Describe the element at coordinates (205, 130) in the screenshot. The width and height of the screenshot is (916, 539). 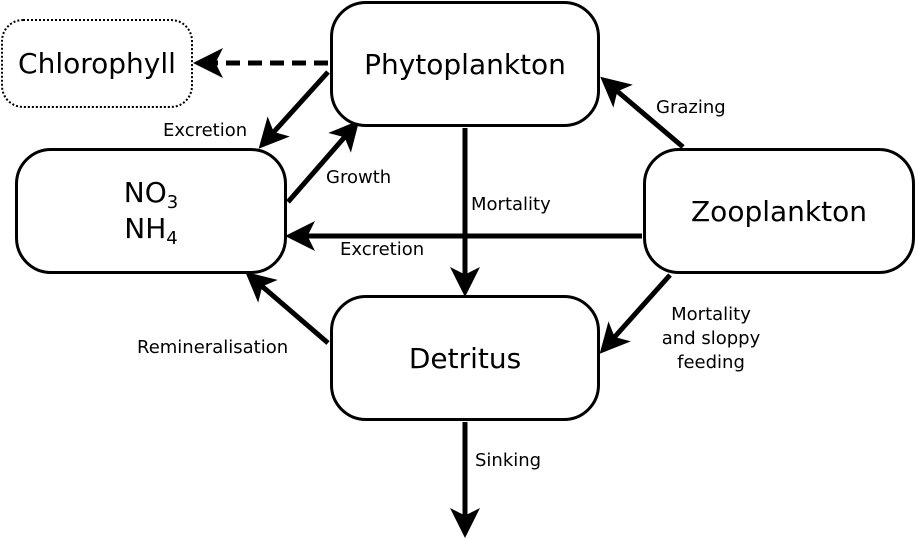
I see `excretion-phyto-label: Excretion` at that location.